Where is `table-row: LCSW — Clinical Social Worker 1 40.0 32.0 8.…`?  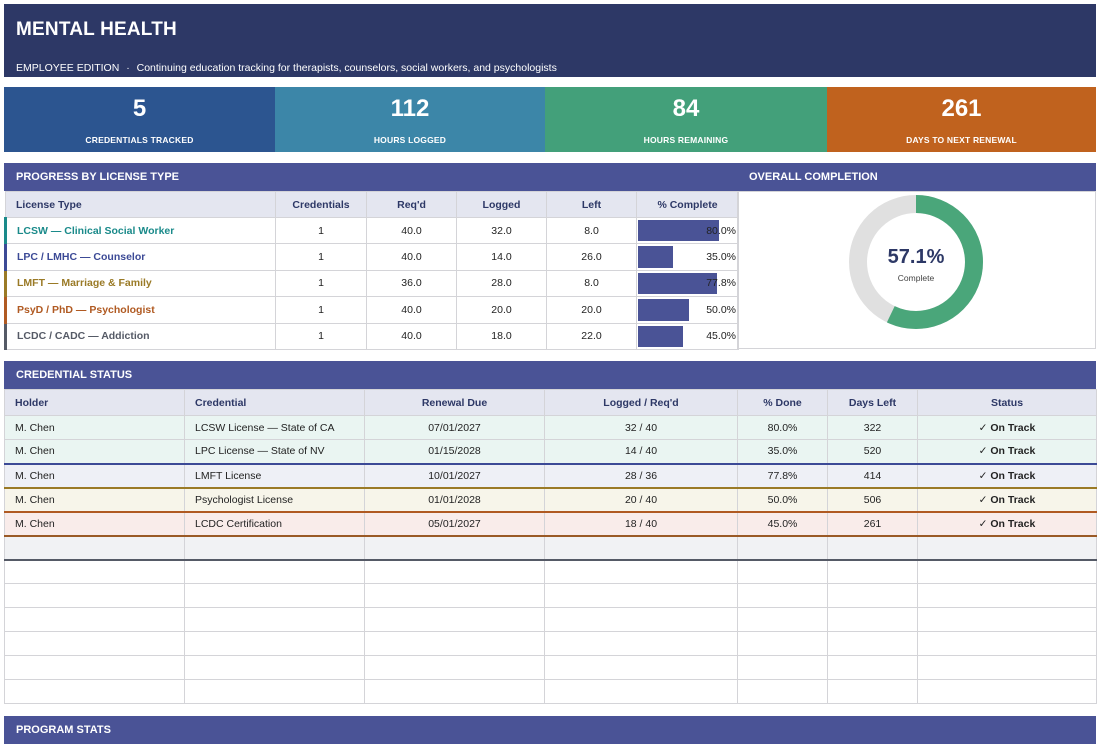
table-row: LCSW — Clinical Social Worker 1 40.0 32.0 8.… is located at coordinates (371, 230).